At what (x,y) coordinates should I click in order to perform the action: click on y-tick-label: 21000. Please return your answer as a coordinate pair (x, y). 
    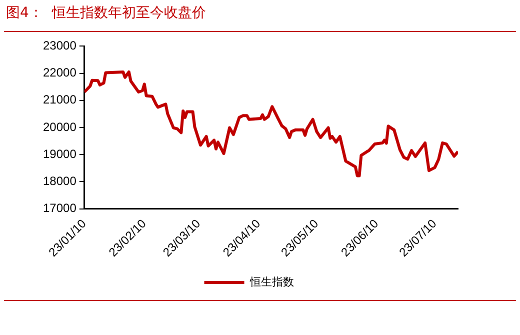
    Looking at the image, I should click on (59, 99).